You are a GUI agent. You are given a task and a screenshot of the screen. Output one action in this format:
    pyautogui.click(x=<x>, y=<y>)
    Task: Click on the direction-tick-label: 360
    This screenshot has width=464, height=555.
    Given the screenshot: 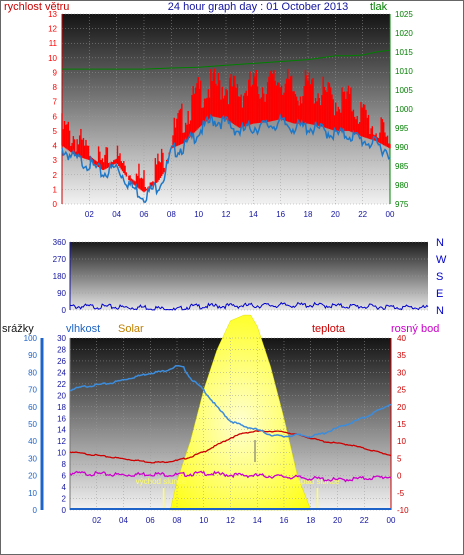 What is the action you would take?
    pyautogui.click(x=60, y=242)
    